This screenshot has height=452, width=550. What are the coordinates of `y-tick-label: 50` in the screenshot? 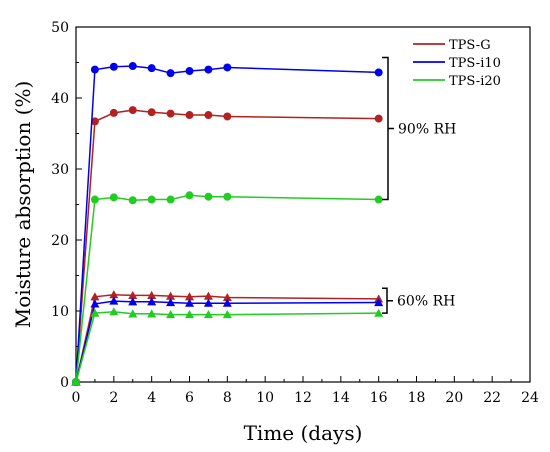 It's located at (60, 28).